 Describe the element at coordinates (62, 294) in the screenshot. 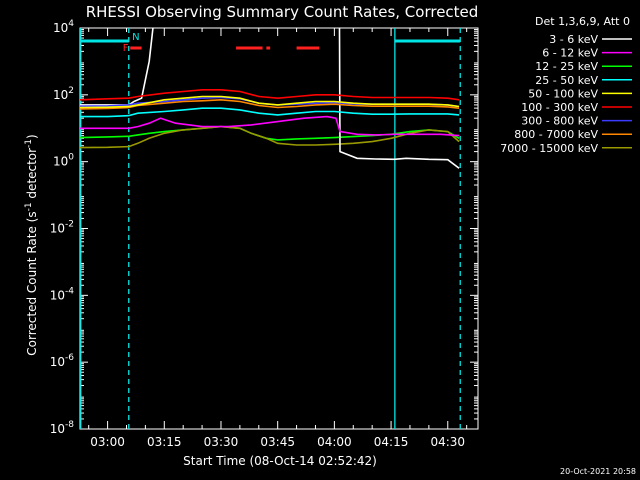

I see `y-tick-label: 10⁻⁴` at that location.